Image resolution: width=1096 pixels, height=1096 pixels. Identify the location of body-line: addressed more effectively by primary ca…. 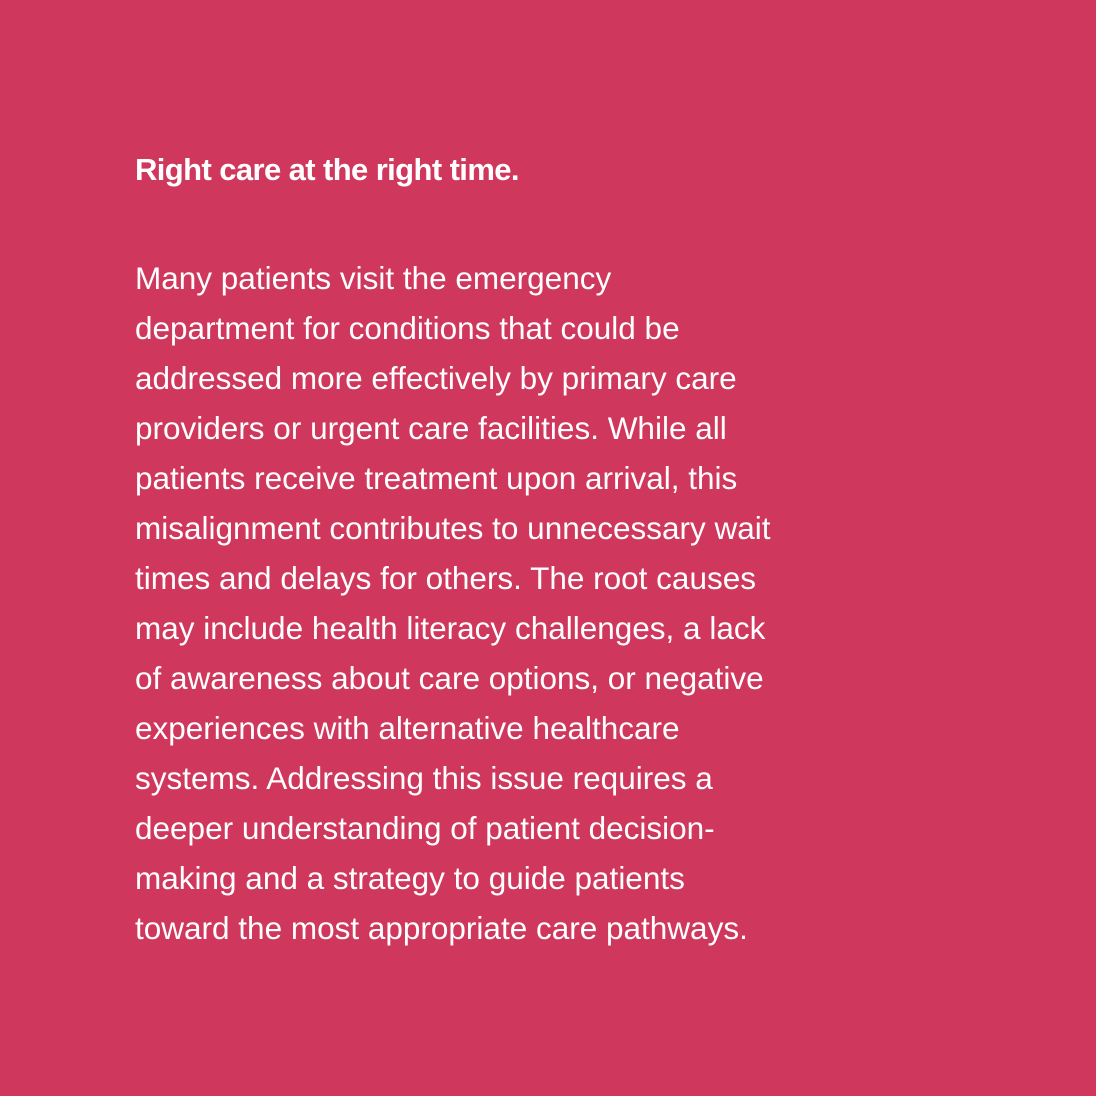
(436, 378).